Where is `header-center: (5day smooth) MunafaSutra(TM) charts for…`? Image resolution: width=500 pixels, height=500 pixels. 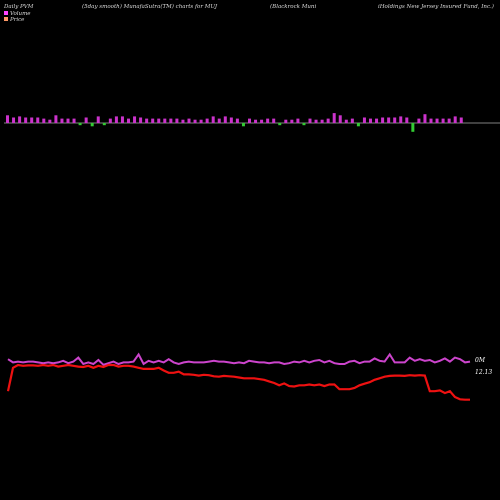
header-center: (5day smooth) MunafaSutra(TM) charts for… is located at coordinates (150, 6).